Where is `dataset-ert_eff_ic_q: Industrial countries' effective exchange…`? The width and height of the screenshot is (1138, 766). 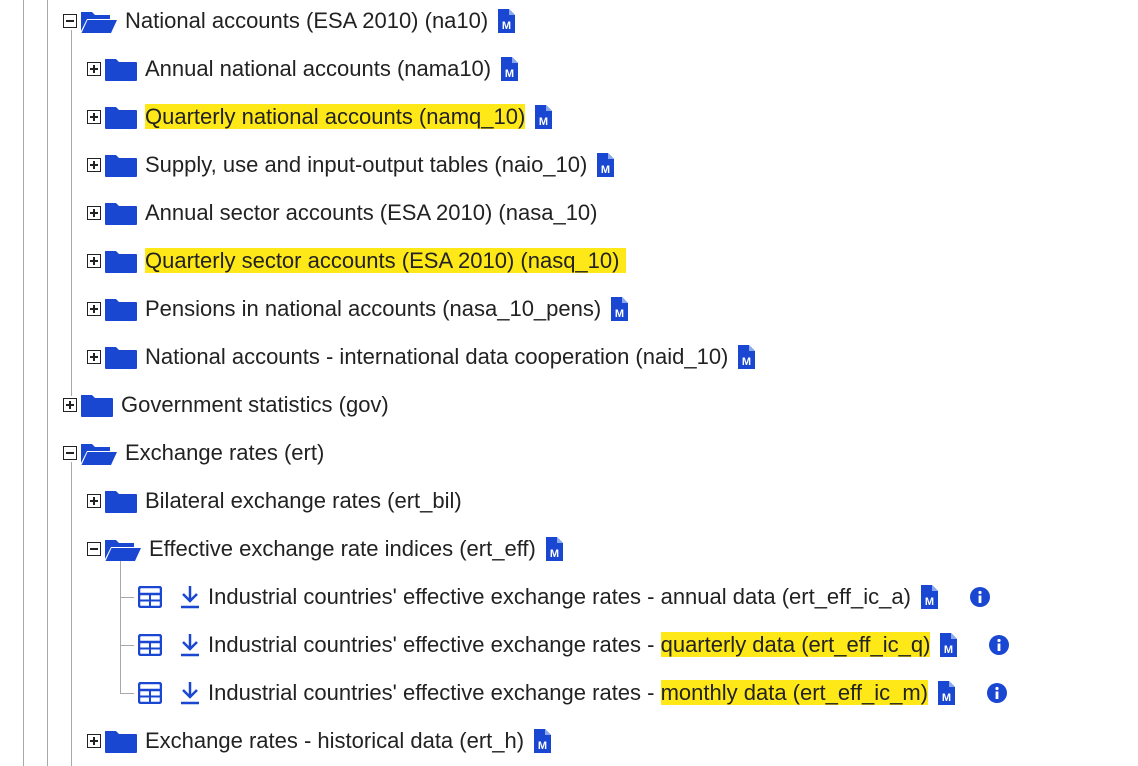 dataset-ert_eff_ic_q: Industrial countries' effective exchange… is located at coordinates (572, 645).